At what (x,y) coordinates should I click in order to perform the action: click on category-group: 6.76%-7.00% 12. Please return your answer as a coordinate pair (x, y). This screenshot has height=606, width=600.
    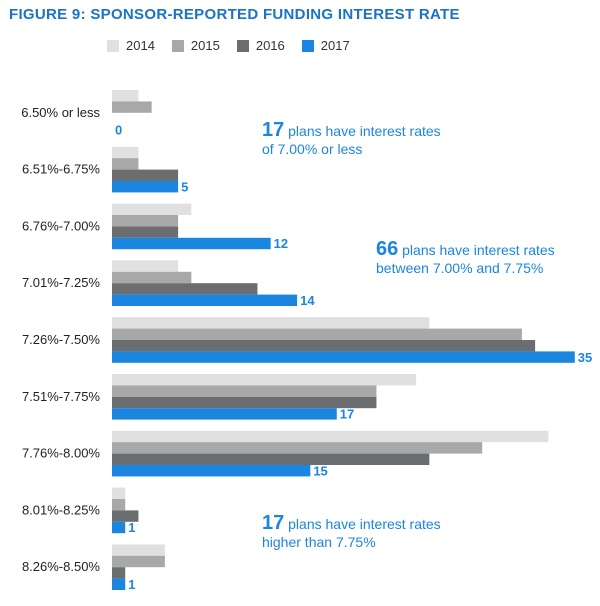
    Looking at the image, I should click on (155, 227).